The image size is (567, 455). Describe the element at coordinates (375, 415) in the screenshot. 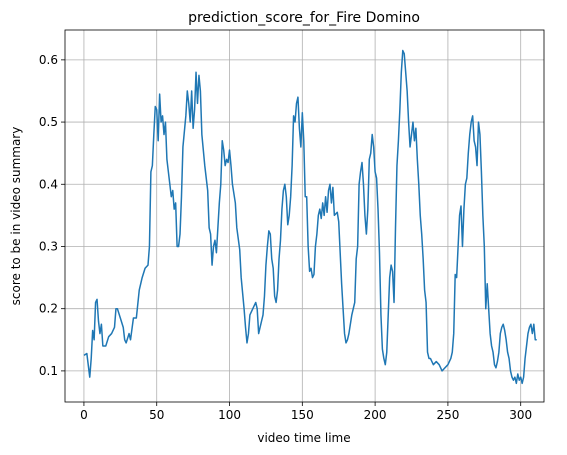

I see `x-tick-label: 200` at that location.